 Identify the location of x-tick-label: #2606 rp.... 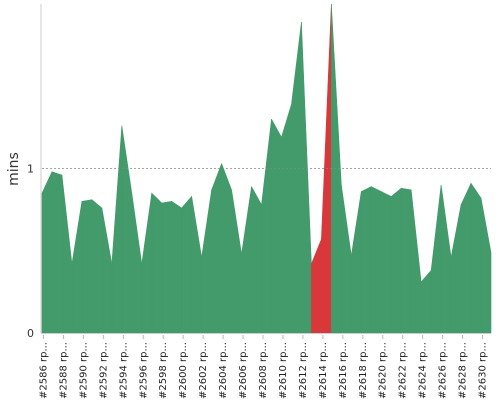
(243, 370).